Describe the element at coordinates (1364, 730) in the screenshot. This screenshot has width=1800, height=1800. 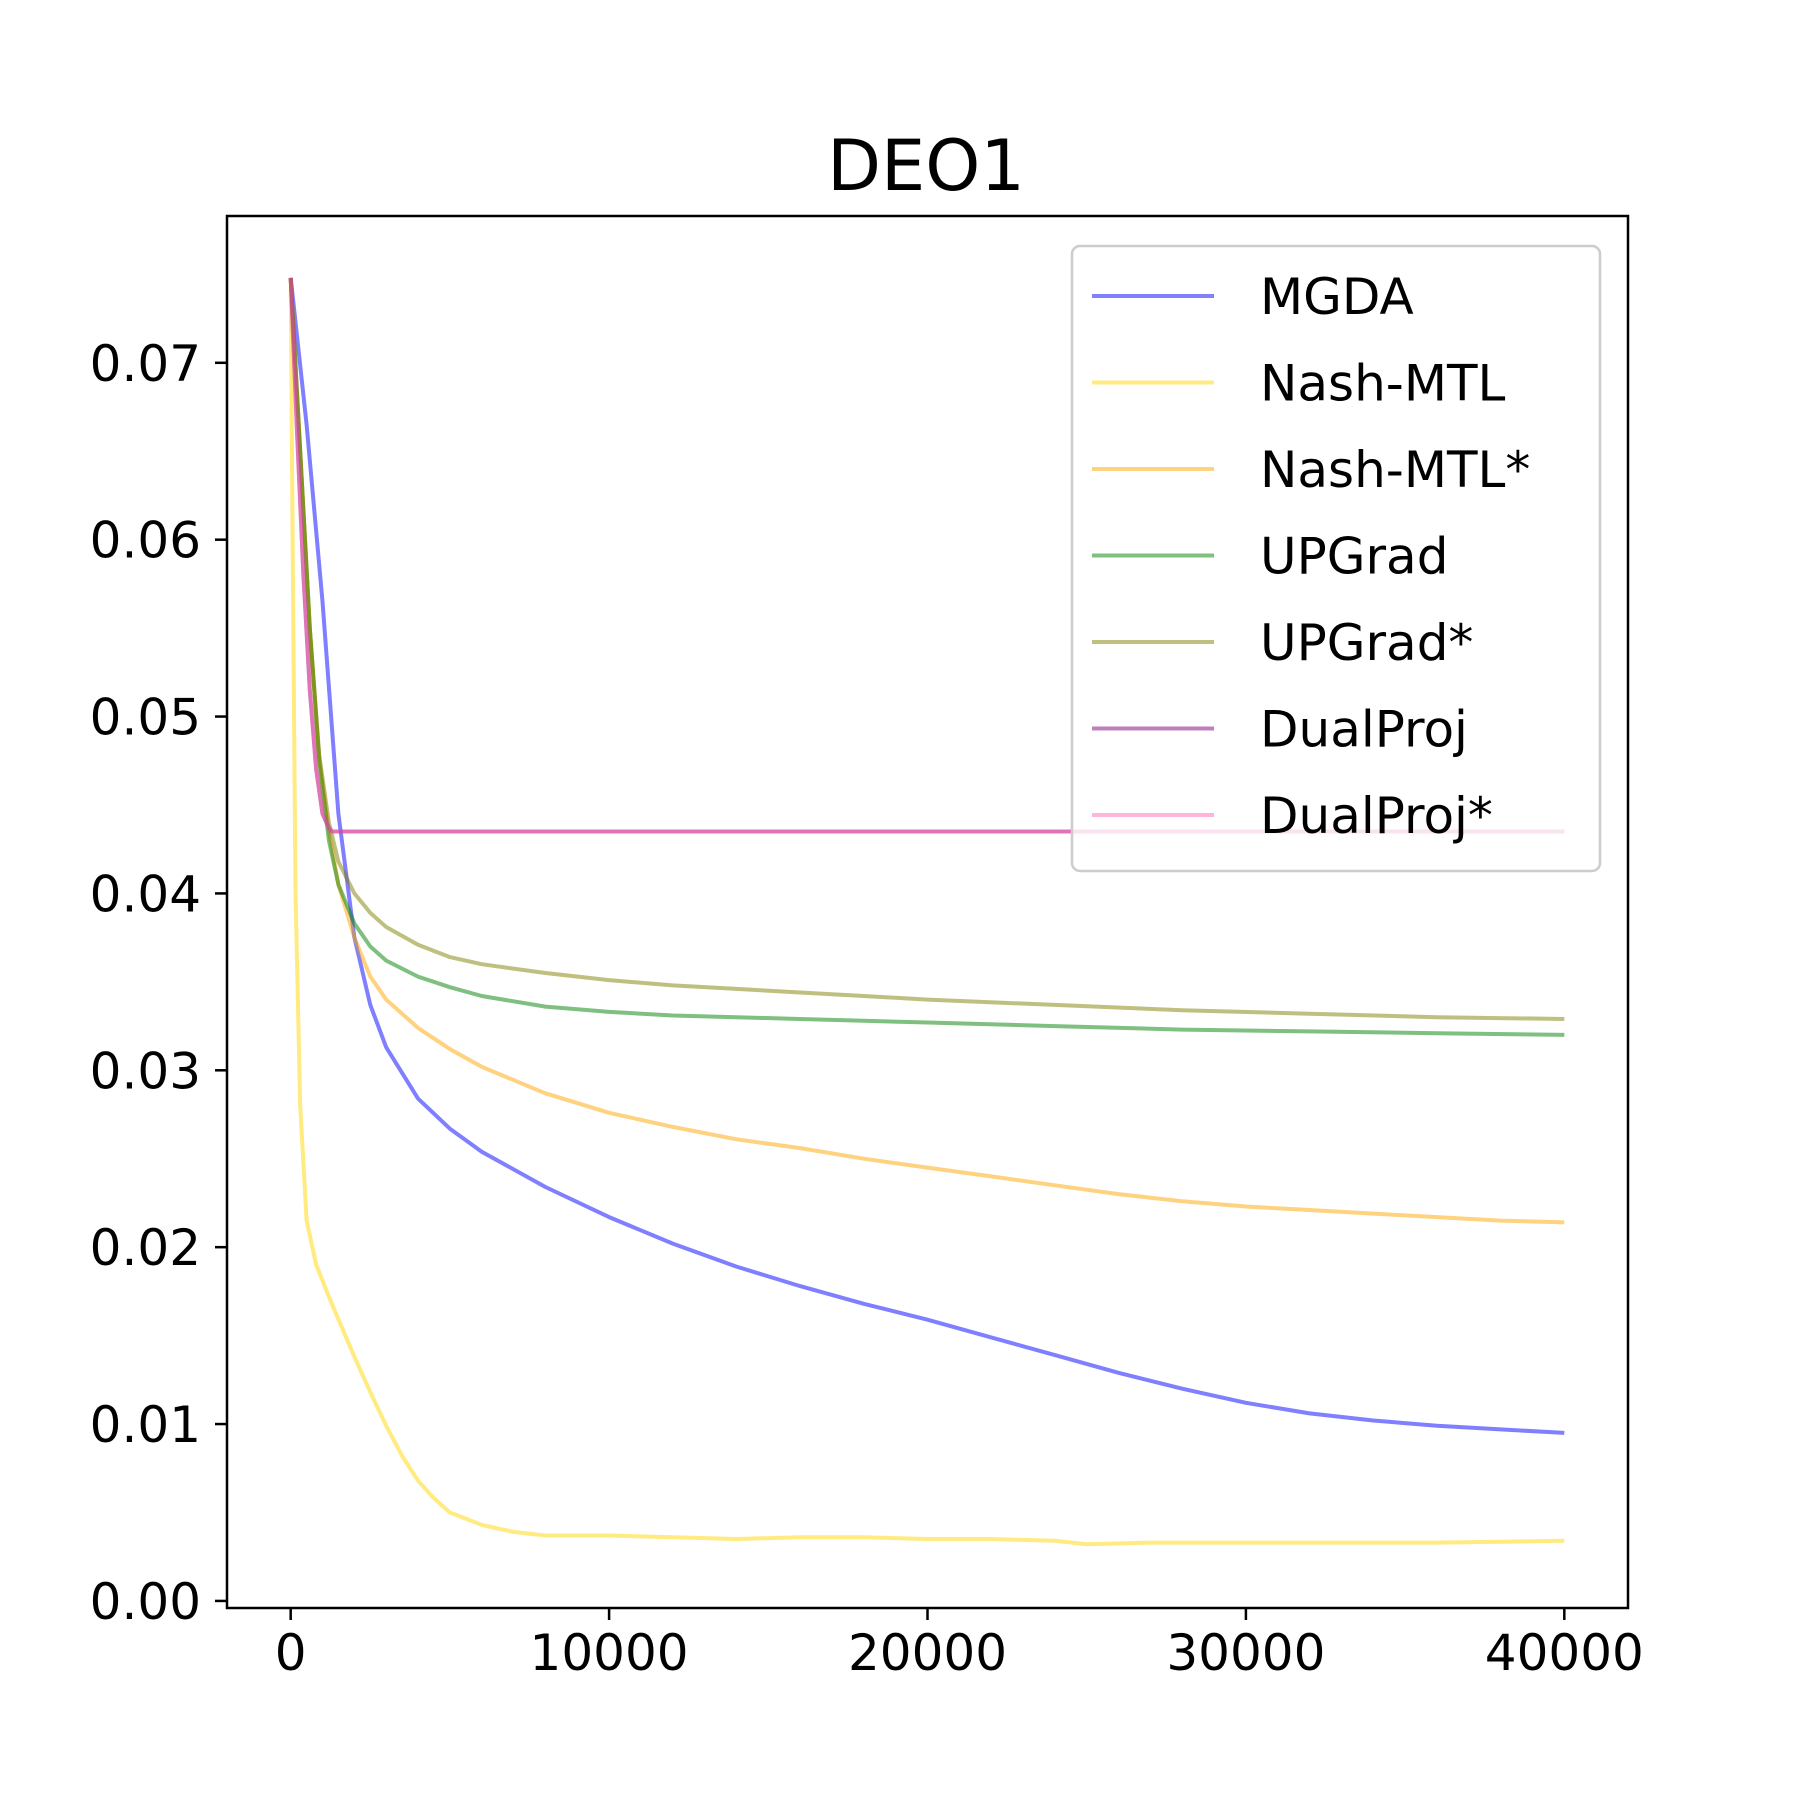
I see `legend-label: DualProj` at that location.